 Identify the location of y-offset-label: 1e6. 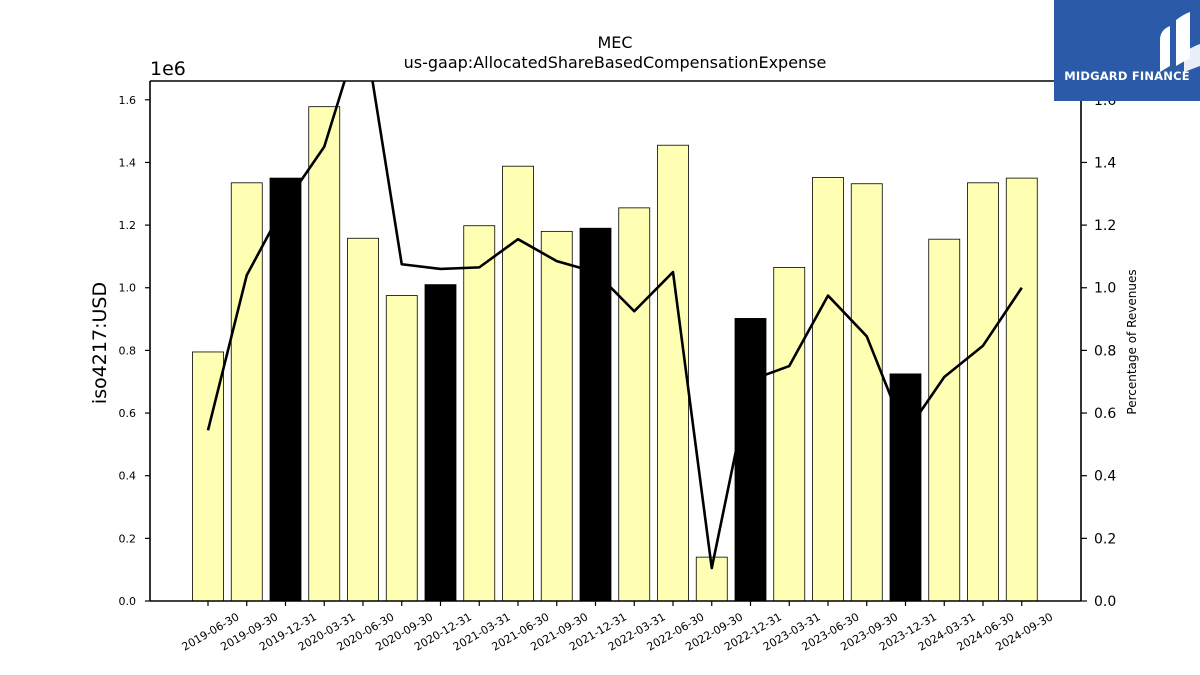
(168, 69).